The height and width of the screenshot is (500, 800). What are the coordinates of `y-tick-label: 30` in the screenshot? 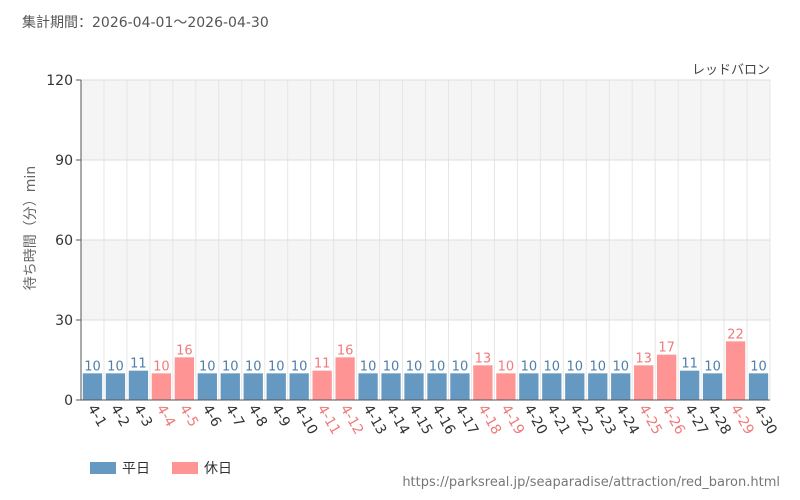 It's located at (64, 321).